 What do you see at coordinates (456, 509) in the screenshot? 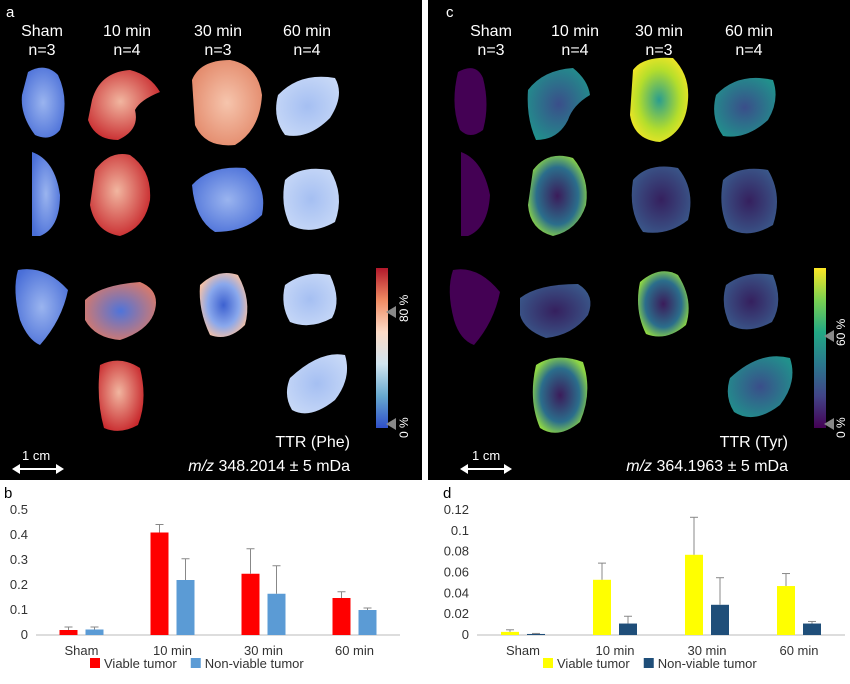
I see `y-tick-label: 0.12` at bounding box center [456, 509].